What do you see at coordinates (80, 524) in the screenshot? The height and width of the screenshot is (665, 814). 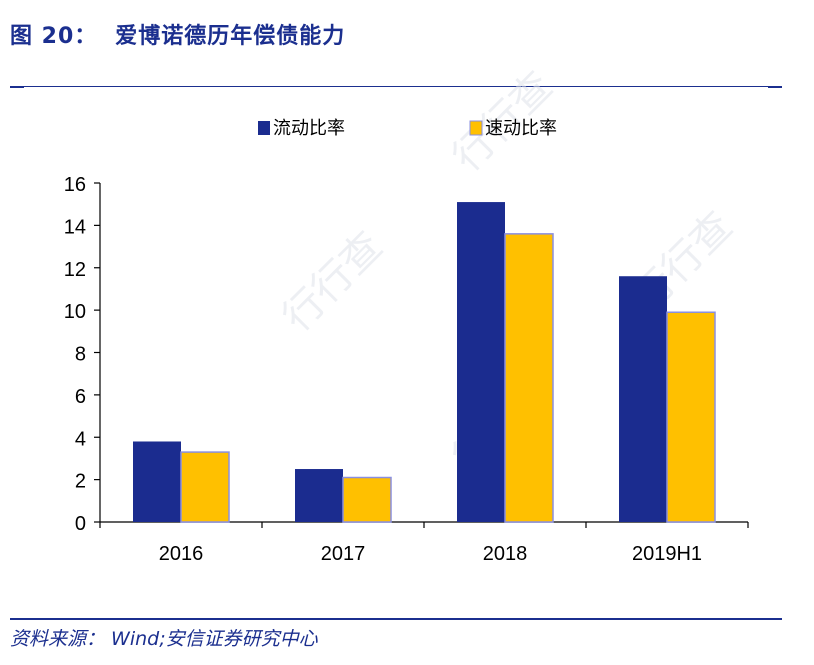 I see `y-tick-label: 0` at bounding box center [80, 524].